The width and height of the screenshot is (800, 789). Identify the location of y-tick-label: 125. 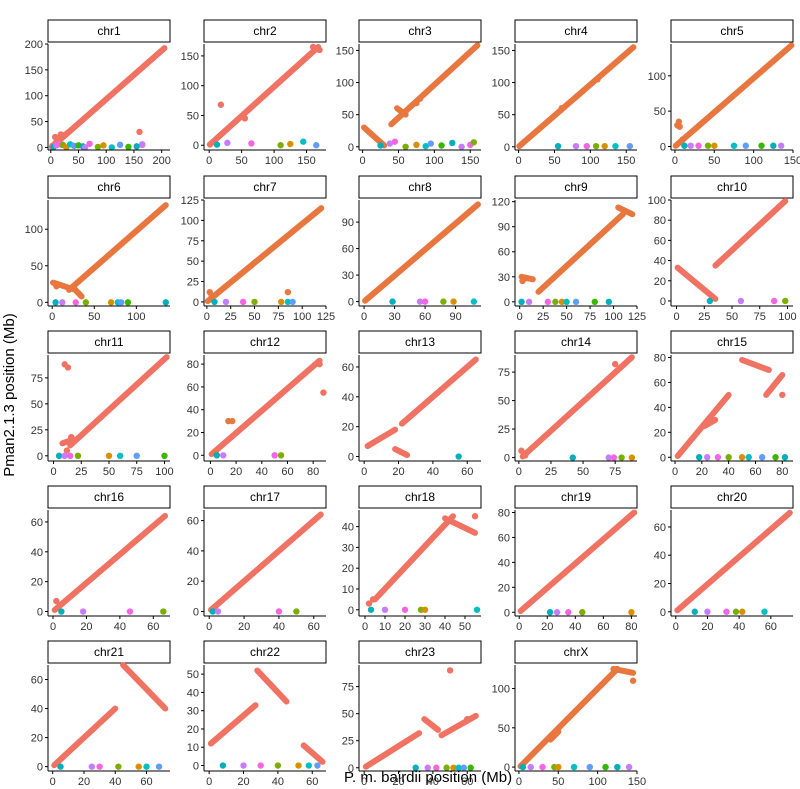
(190, 201).